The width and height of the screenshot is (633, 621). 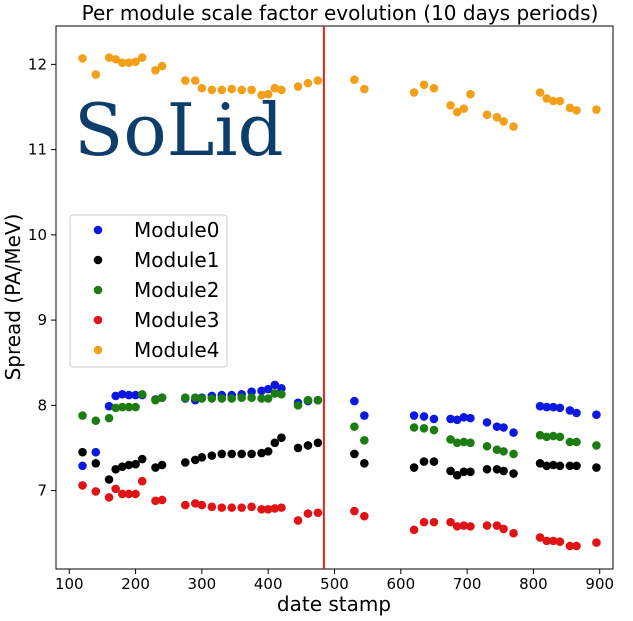 What do you see at coordinates (69, 584) in the screenshot?
I see `x-tick-label: 100` at bounding box center [69, 584].